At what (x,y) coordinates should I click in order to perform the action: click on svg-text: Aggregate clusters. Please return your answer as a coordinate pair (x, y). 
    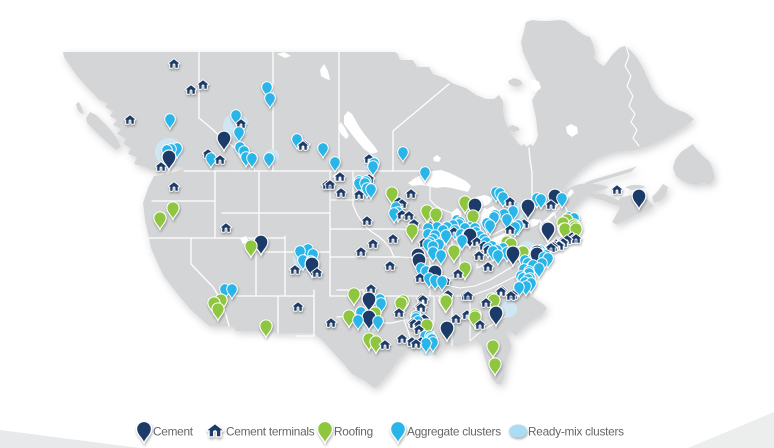
    Looking at the image, I should click on (454, 432).